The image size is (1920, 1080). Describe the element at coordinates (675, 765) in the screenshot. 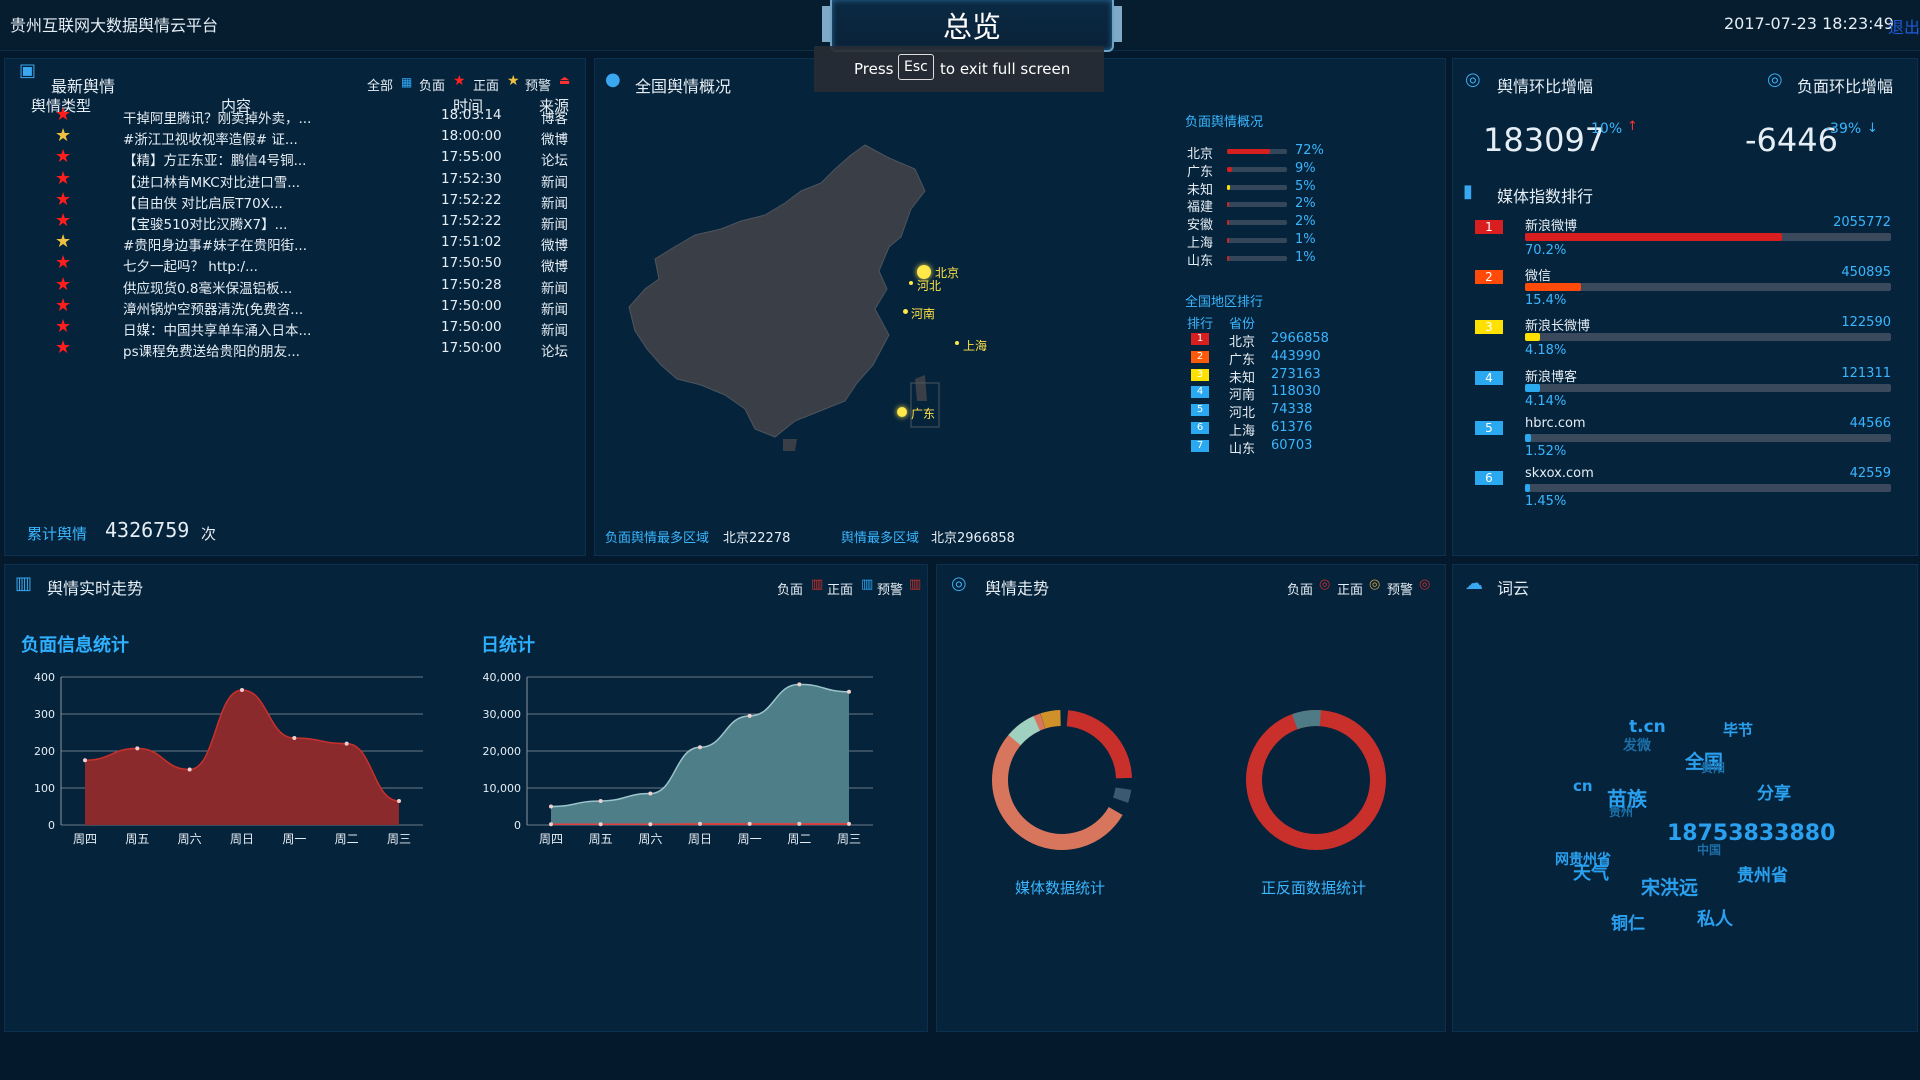

I see `daily-area-chart: 0 10,000 20,000 30,000 40,000 周四 周五 周六 周日 周一 周二 周三` at that location.